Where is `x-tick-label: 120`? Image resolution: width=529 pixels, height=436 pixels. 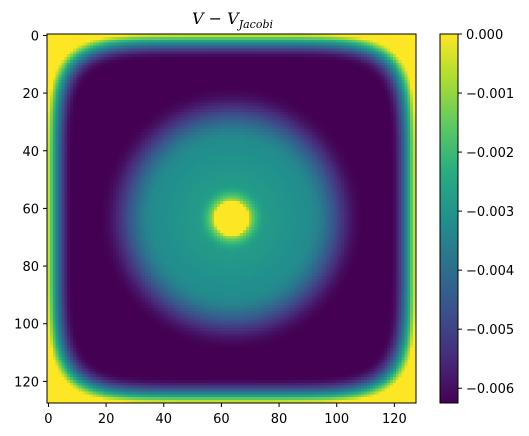
x-tick-label: 120 is located at coordinates (394, 419).